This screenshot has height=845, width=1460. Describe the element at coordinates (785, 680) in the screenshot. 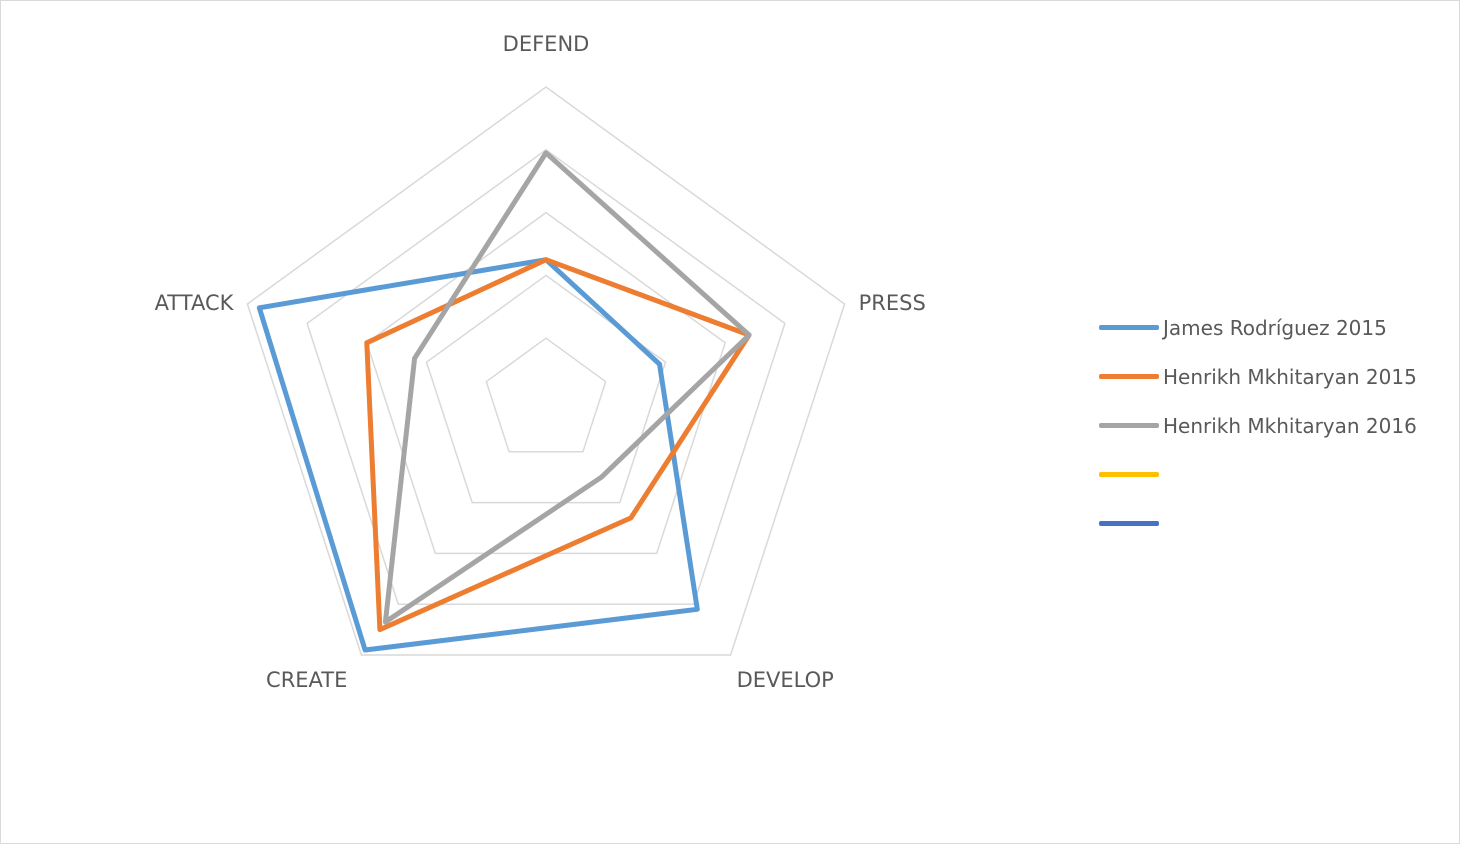

I see `axis-label-develop: DEVELOP` at that location.